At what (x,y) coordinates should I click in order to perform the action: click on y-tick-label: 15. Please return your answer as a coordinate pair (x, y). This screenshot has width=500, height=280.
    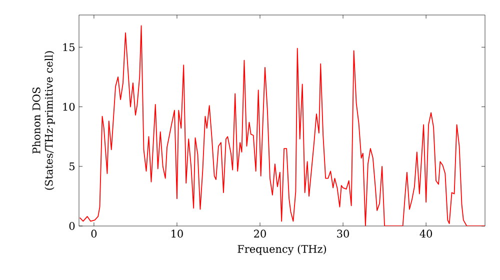
    Looking at the image, I should click on (68, 47).